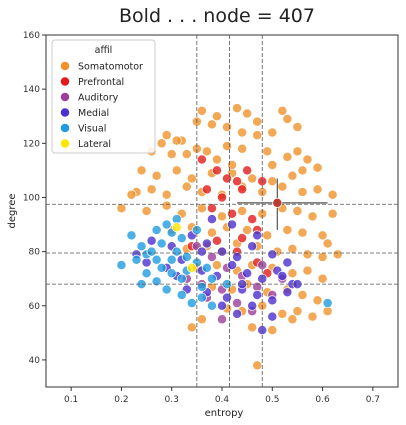 The image size is (406, 425). I want to click on legend-box, so click(103, 96).